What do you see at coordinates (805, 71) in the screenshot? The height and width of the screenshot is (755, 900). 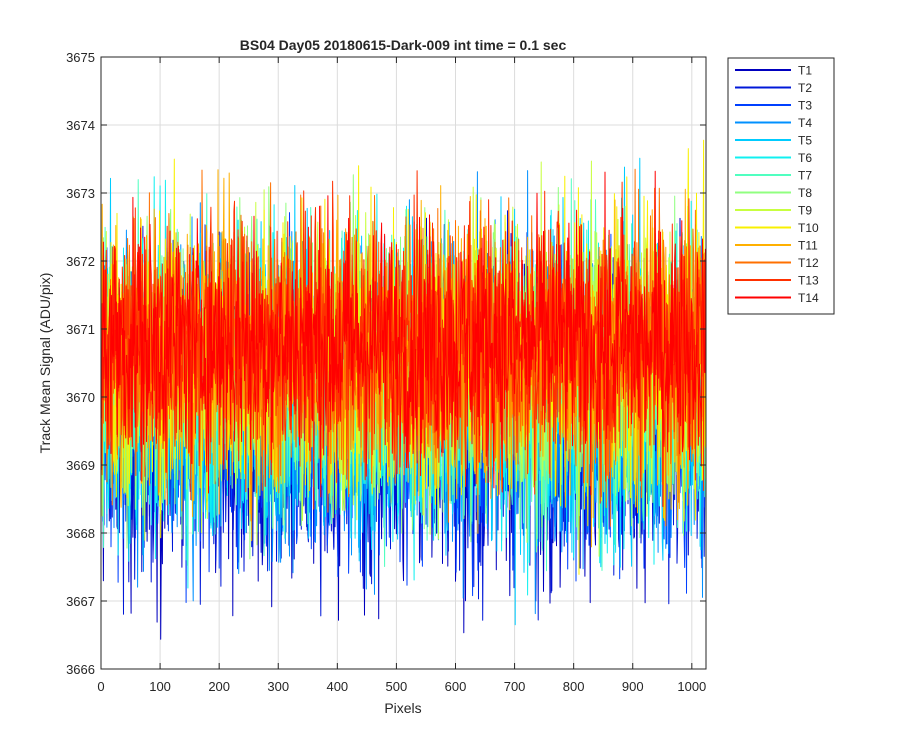 I see `legend-label: T1` at bounding box center [805, 71].